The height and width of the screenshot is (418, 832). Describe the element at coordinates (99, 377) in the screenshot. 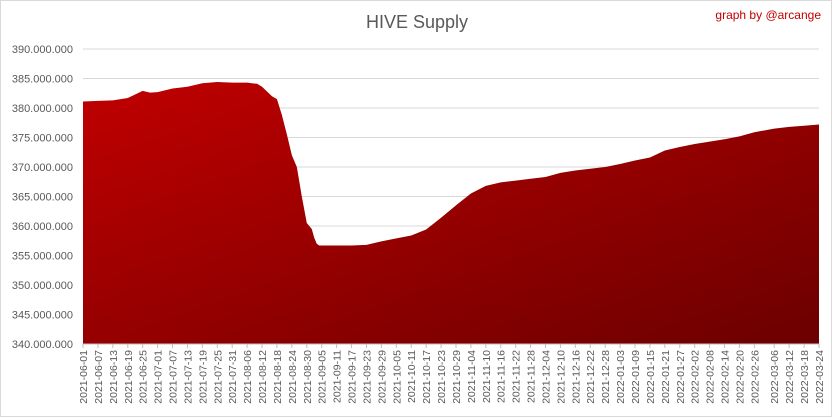

I see `x-tick-label: 2021-06-07` at that location.